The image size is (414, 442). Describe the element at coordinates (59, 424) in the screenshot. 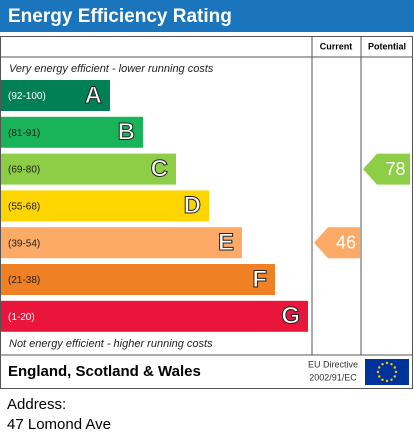

I see `address-value: 47 Lomond Ave` at that location.